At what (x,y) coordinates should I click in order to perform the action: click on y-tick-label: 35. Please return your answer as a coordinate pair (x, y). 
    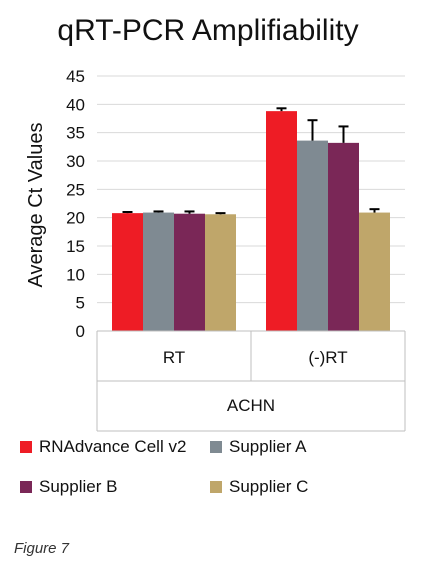
    Looking at the image, I should click on (75, 133).